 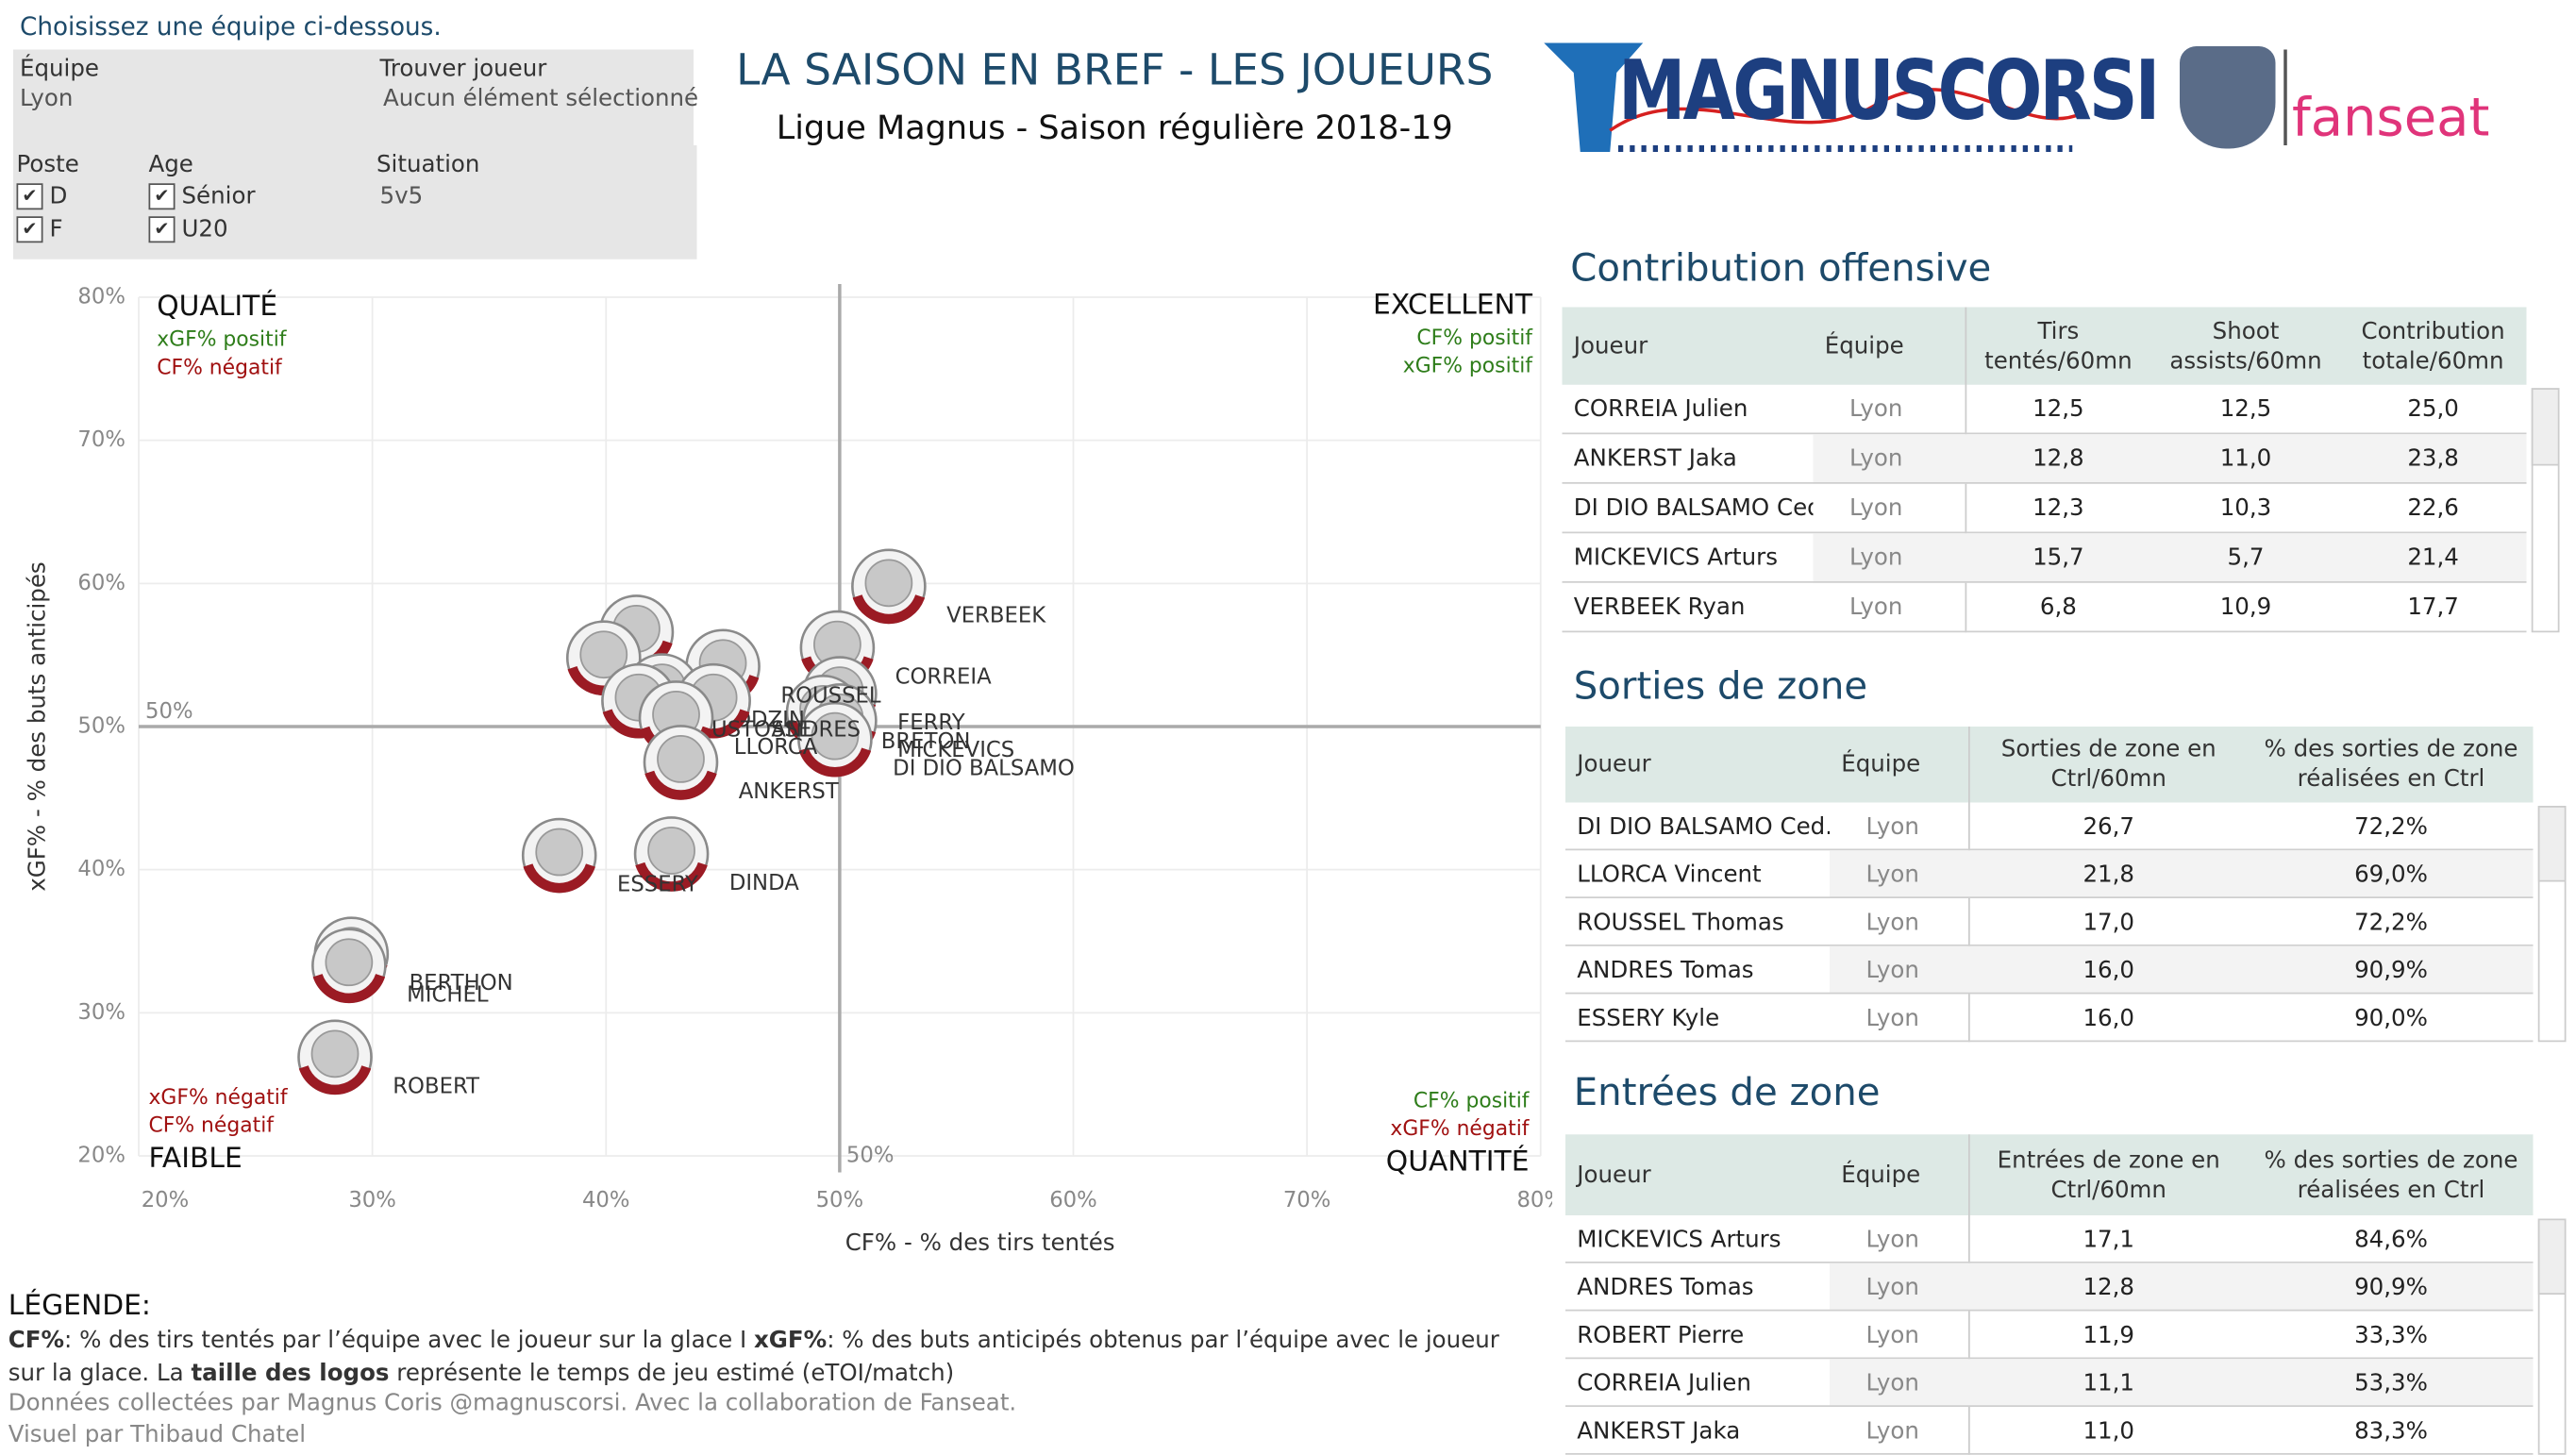 What do you see at coordinates (2228, 97) in the screenshot?
I see `league-logo` at bounding box center [2228, 97].